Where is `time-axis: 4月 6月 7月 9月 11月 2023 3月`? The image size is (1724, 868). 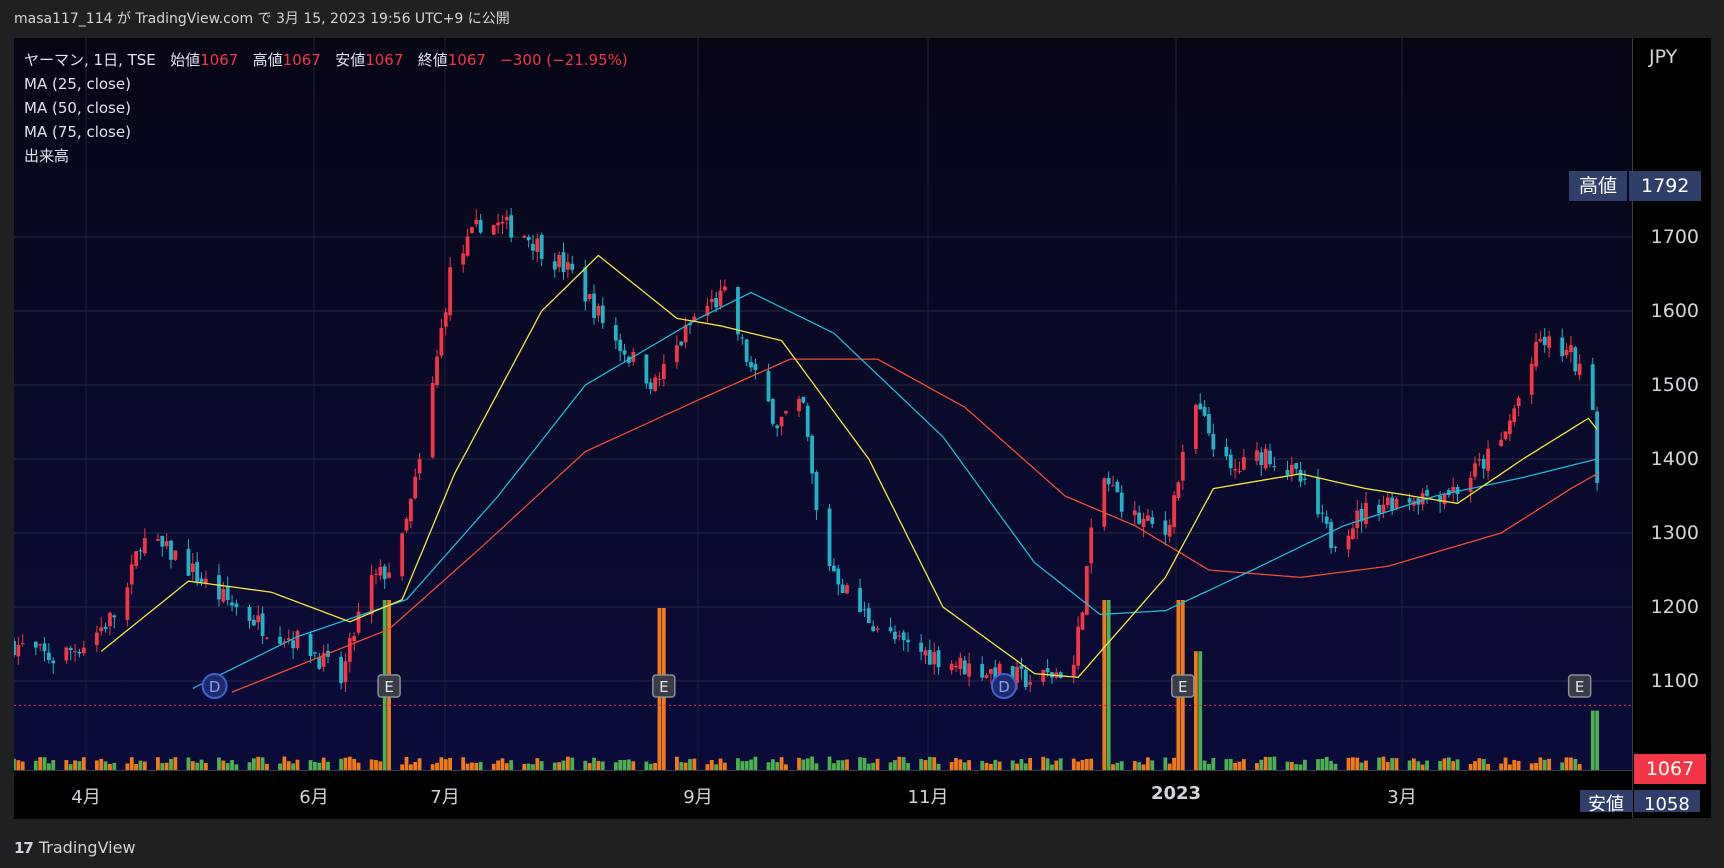 time-axis: 4月 6月 7月 9月 11月 2023 3月 is located at coordinates (823, 794).